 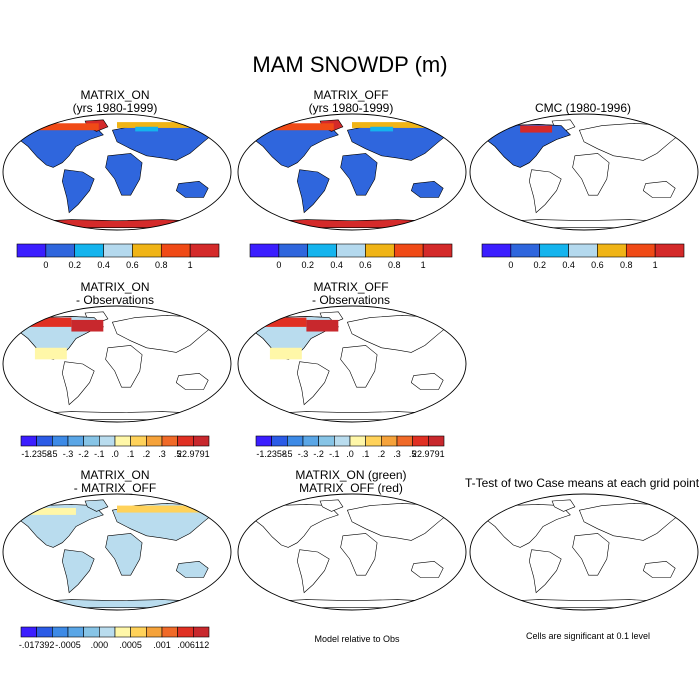 What do you see at coordinates (37, 645) in the screenshot?
I see `colorbar-tick-label: -.017392` at bounding box center [37, 645].